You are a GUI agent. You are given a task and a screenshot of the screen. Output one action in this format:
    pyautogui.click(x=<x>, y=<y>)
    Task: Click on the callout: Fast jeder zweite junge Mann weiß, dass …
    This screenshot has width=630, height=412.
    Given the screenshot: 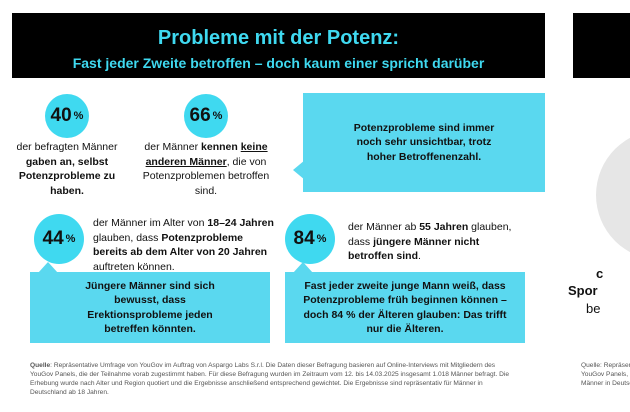 What is the action you would take?
    pyautogui.click(x=405, y=307)
    